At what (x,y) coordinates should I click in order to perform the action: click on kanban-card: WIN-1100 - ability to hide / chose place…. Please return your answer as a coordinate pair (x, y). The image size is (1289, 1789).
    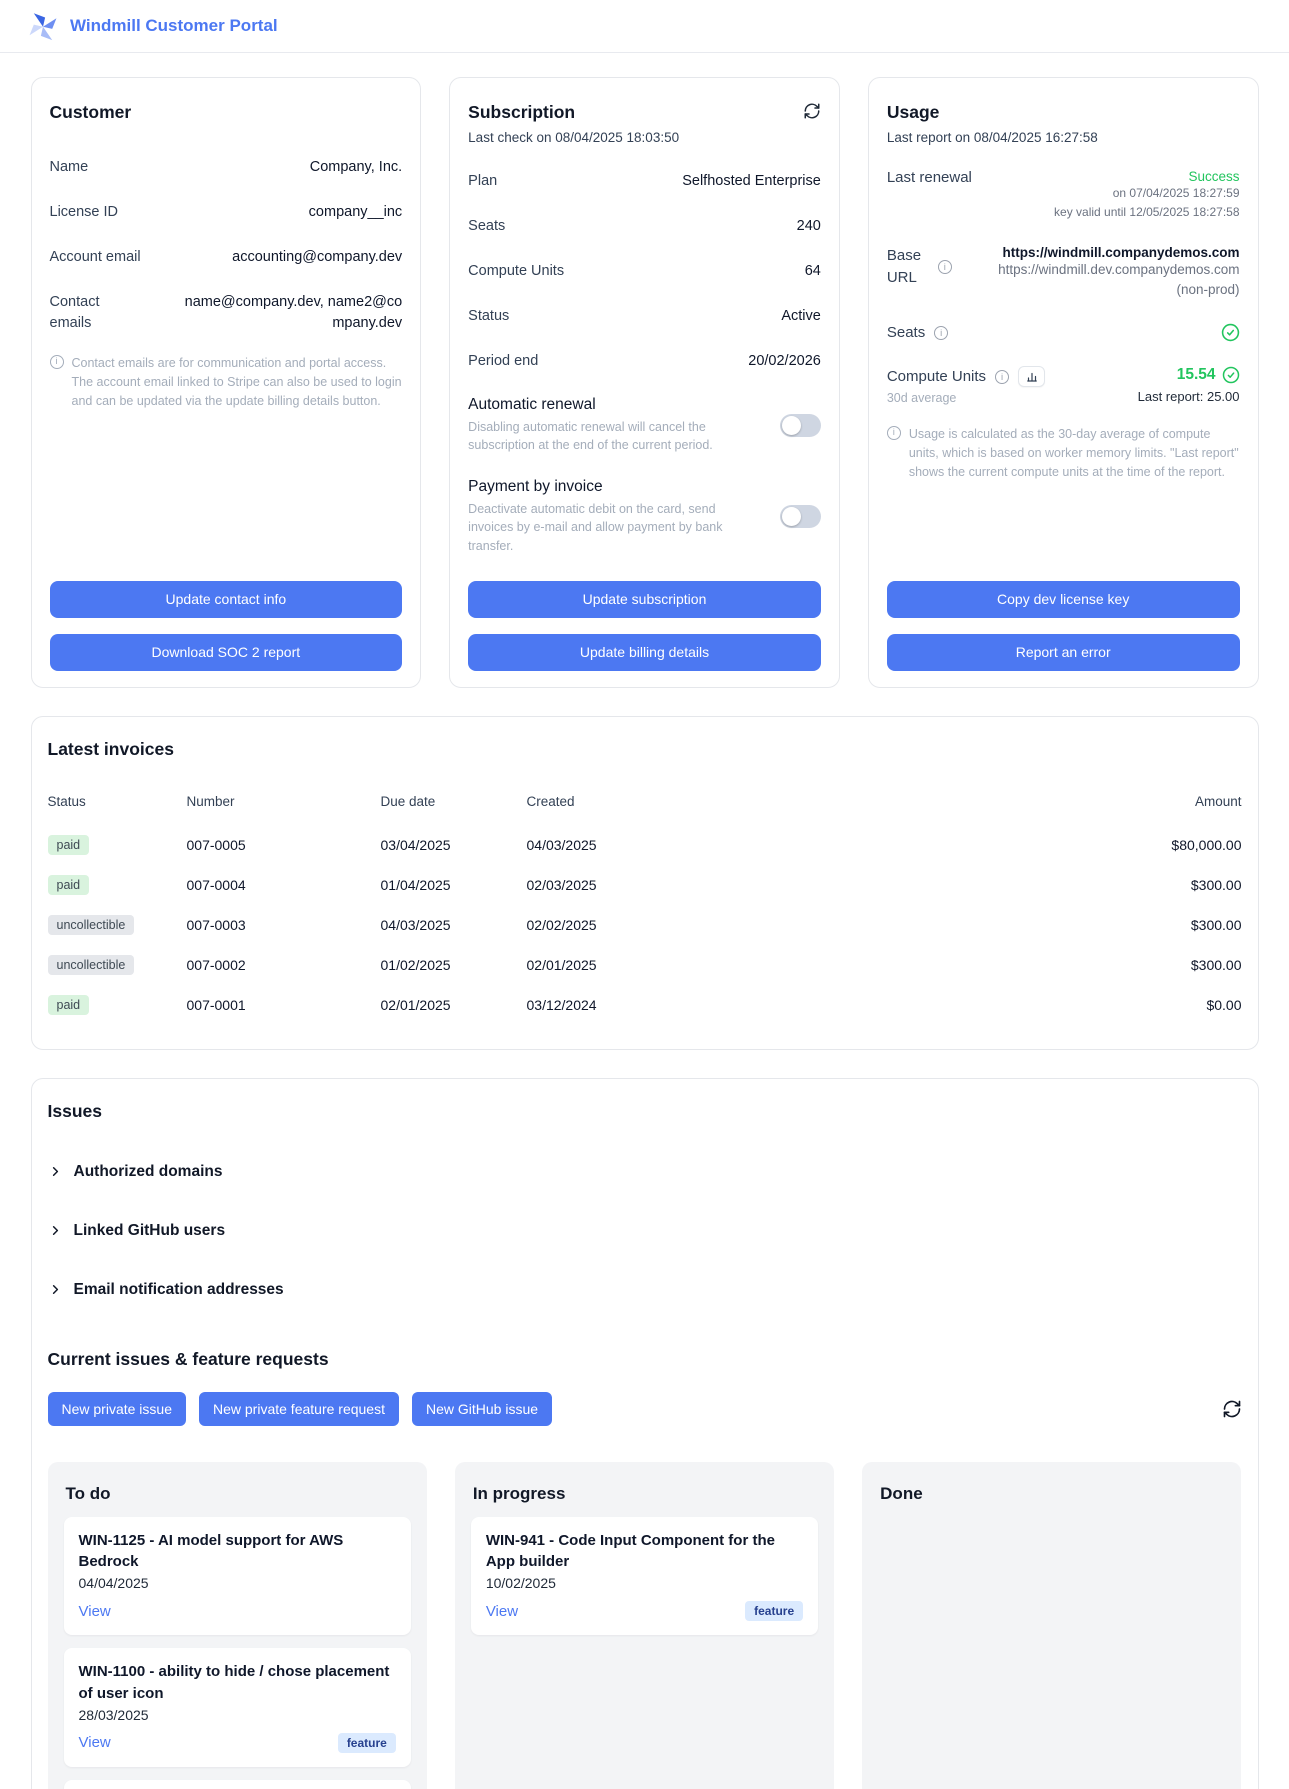
    Looking at the image, I should click on (237, 1707).